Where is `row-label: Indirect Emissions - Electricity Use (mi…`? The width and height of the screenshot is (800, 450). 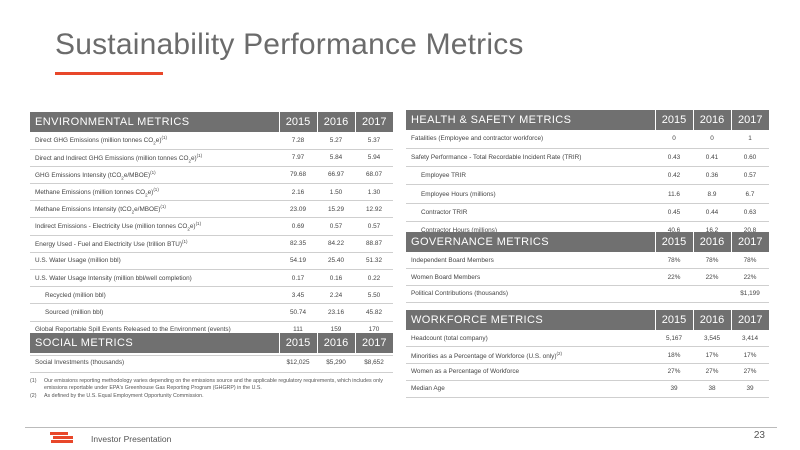 row-label: Indirect Emissions - Electricity Use (mi… is located at coordinates (154, 226).